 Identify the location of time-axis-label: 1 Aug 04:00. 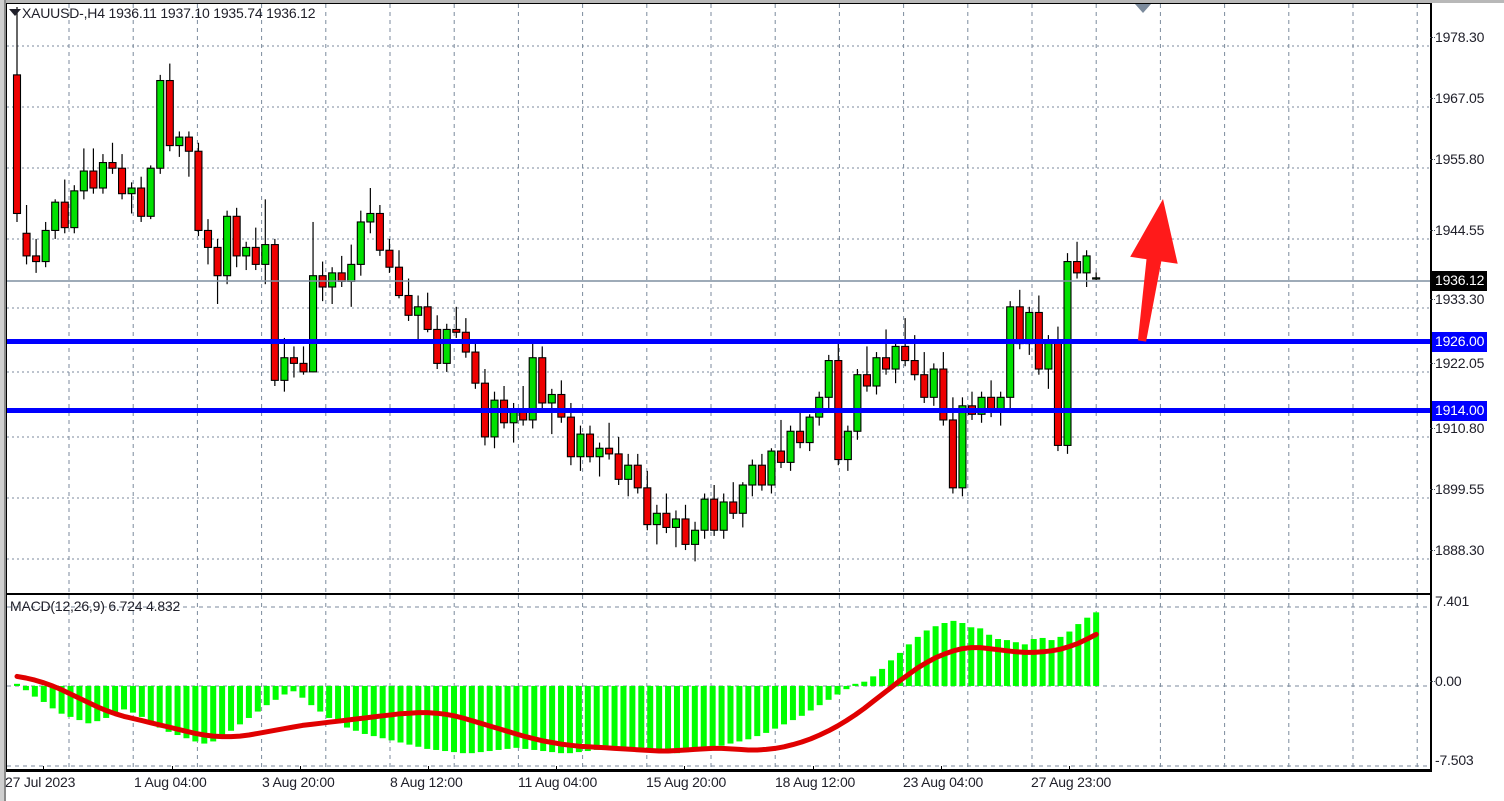
(170, 782).